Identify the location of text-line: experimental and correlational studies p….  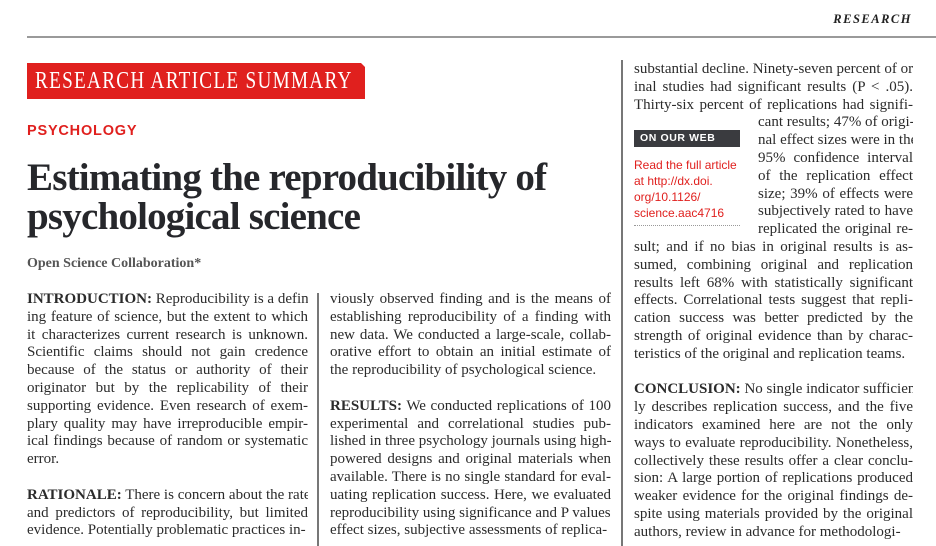
(470, 425).